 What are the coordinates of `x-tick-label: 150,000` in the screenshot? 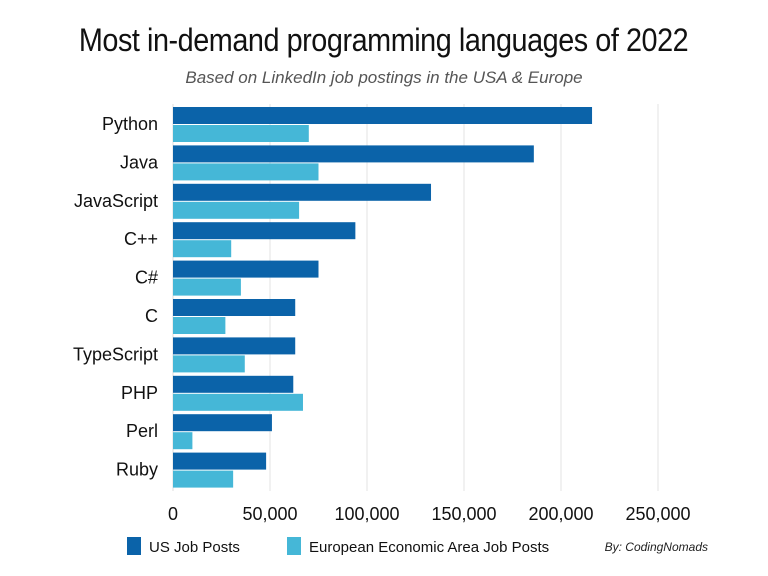 It's located at (463, 514).